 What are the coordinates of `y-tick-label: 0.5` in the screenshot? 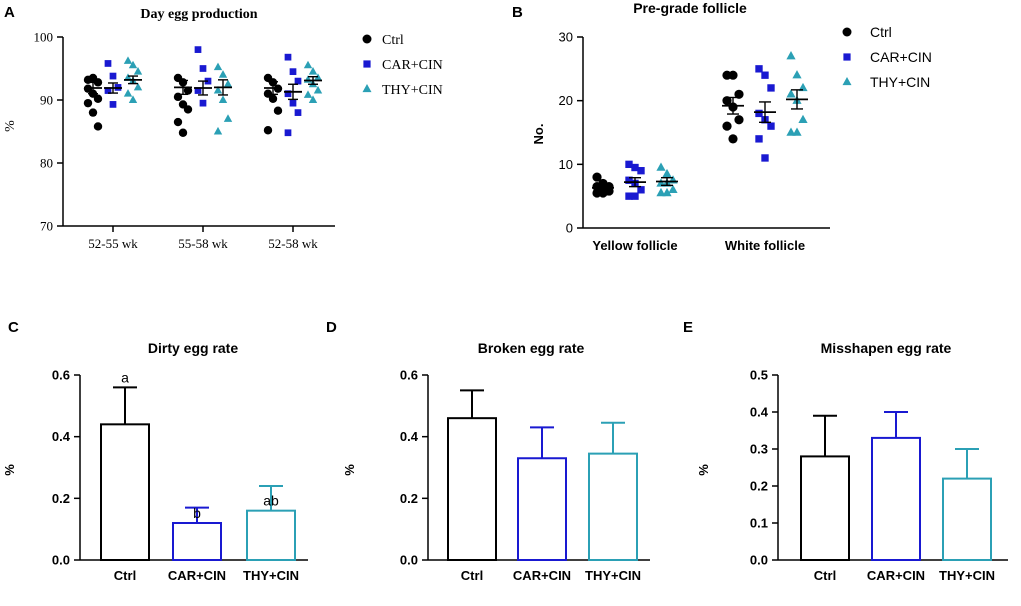 It's located at (759, 375).